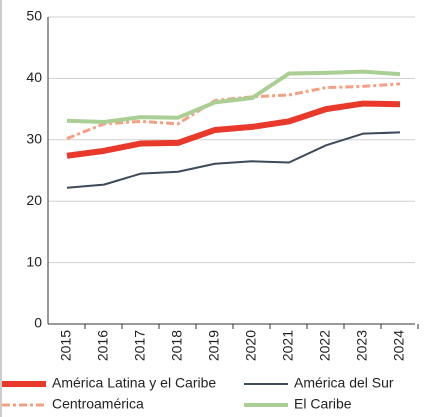 The height and width of the screenshot is (417, 425). Describe the element at coordinates (140, 345) in the screenshot. I see `x-tick-label: 2017` at that location.